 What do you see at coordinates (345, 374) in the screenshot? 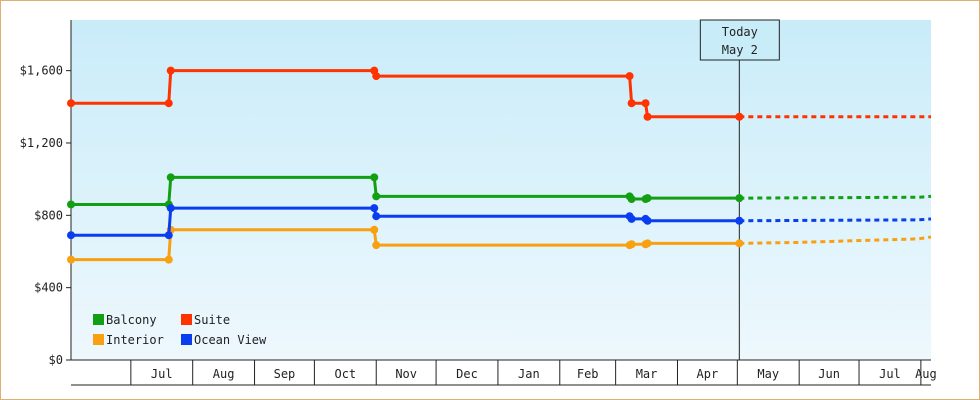
I see `x-tick-label: Oct` at bounding box center [345, 374].